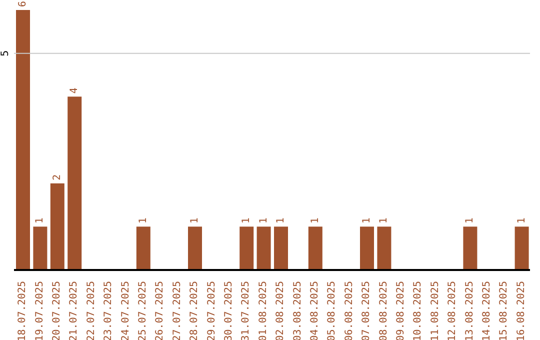 This screenshot has width=540, height=340. What do you see at coordinates (418, 310) in the screenshot?
I see `x-tick-label: 10.08.2025` at bounding box center [418, 310].